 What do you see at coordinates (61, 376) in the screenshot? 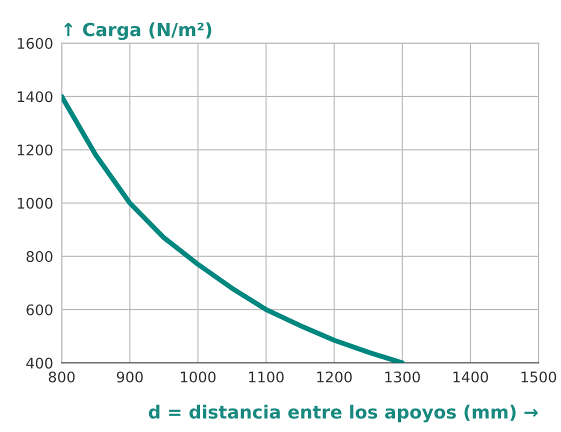
I see `x-tick-label: 800` at bounding box center [61, 376].